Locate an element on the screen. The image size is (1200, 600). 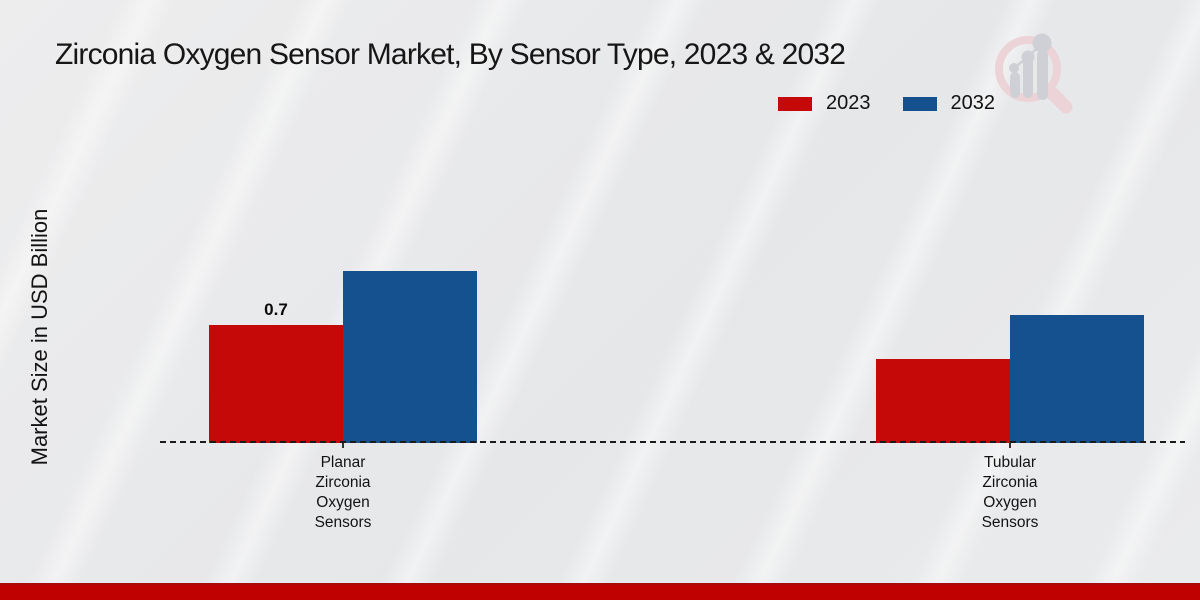
y-axis-label: Market Size in USD Billion is located at coordinates (39, 337).